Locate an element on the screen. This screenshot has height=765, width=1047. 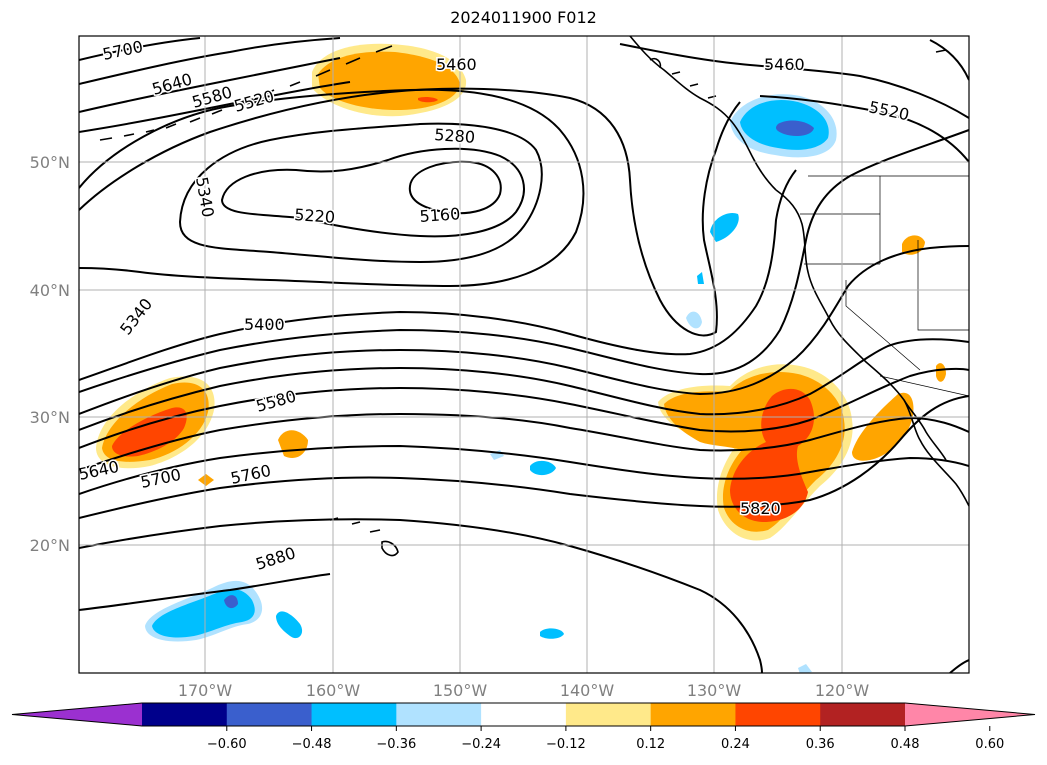
lon-label: 150°W is located at coordinates (460, 690).